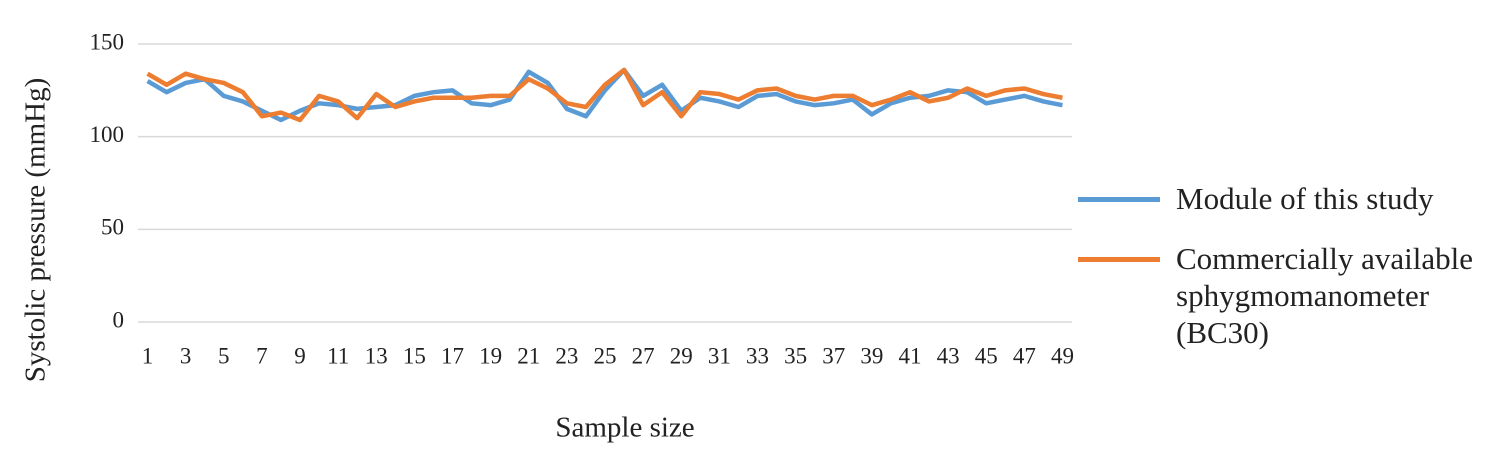 The height and width of the screenshot is (458, 1510). I want to click on x-tick-label: 43, so click(948, 355).